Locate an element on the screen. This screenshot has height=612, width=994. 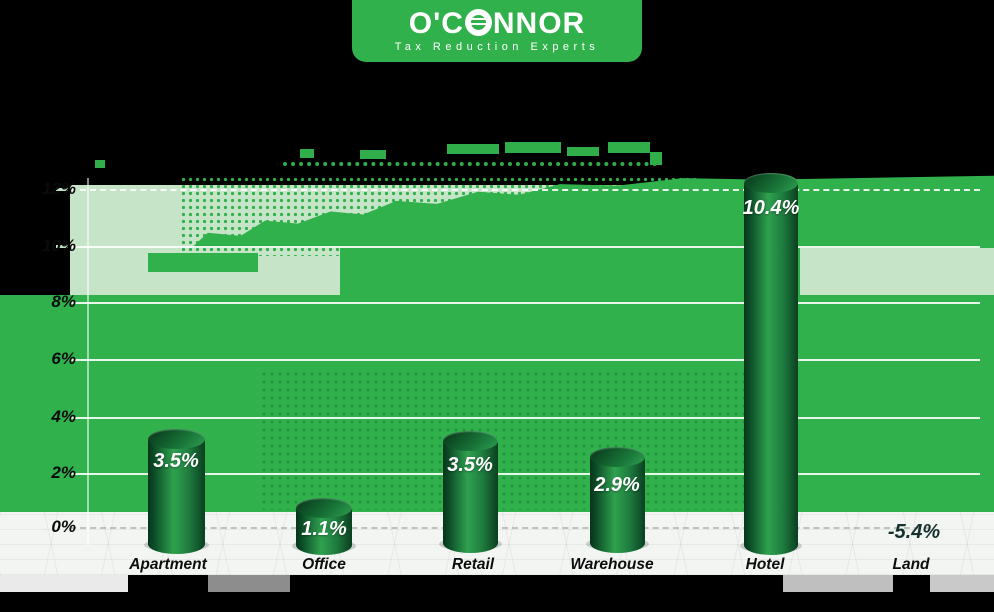
y-axis-line is located at coordinates (88, 361).